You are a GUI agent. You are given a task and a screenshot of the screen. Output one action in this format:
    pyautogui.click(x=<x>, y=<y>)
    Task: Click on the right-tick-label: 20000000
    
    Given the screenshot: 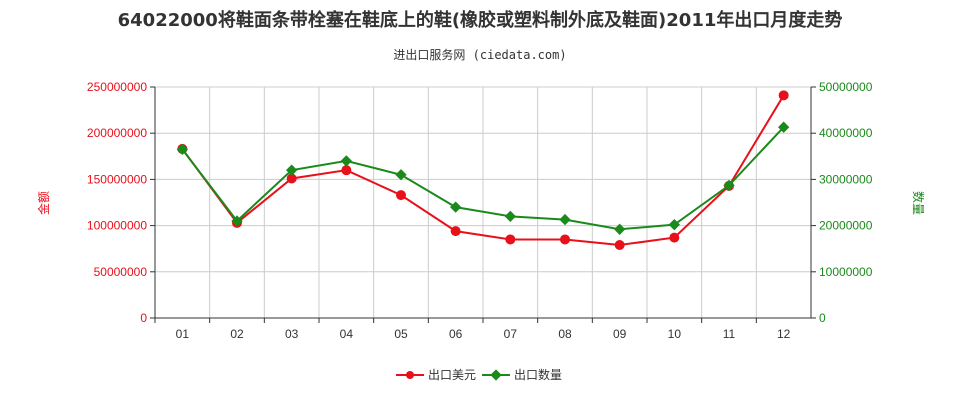 What is the action you would take?
    pyautogui.click(x=846, y=226)
    